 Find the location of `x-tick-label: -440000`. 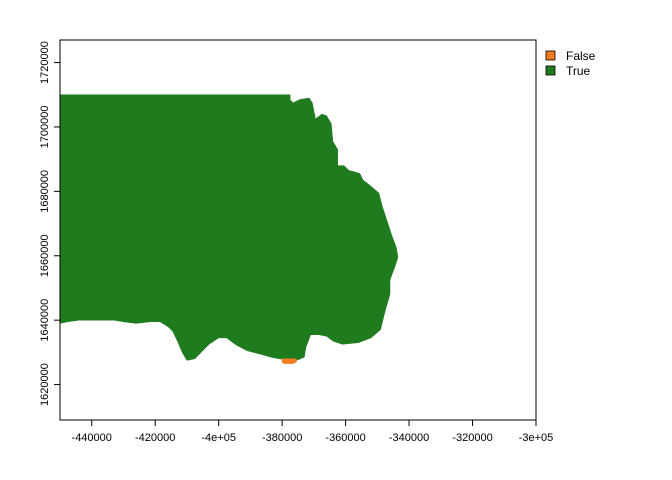

x-tick-label: -440000 is located at coordinates (92, 438).